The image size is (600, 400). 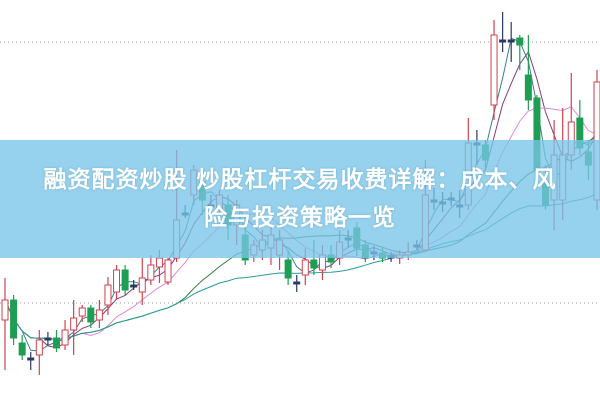 What do you see at coordinates (300, 218) in the screenshot?
I see `title-line-2: 险与投资策略一览` at bounding box center [300, 218].